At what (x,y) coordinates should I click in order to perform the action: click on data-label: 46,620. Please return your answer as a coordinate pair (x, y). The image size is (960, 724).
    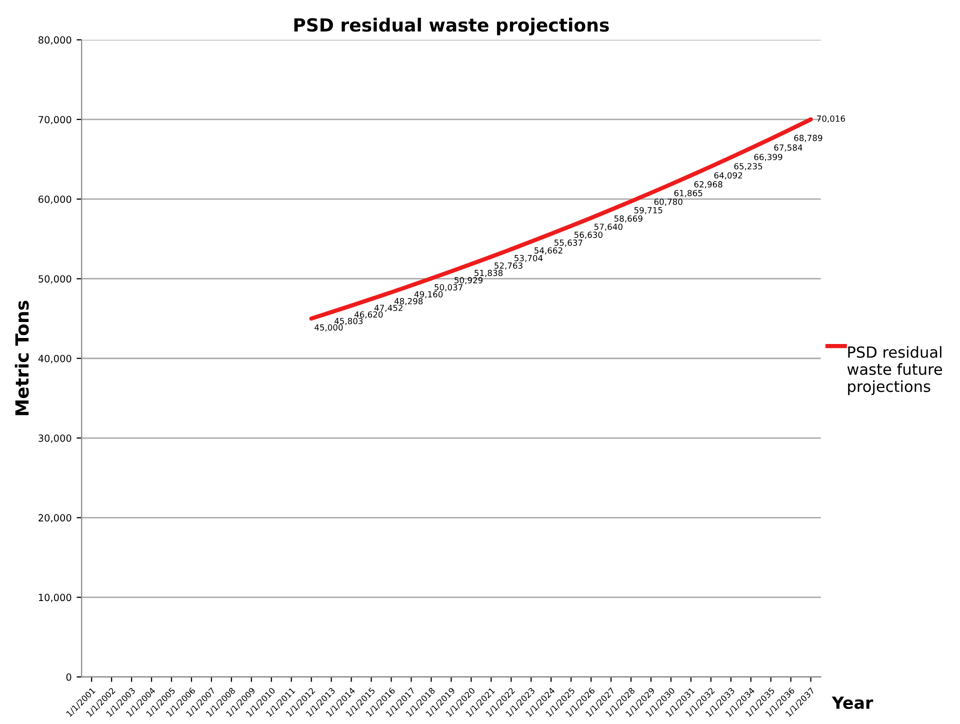
    Looking at the image, I should click on (368, 315).